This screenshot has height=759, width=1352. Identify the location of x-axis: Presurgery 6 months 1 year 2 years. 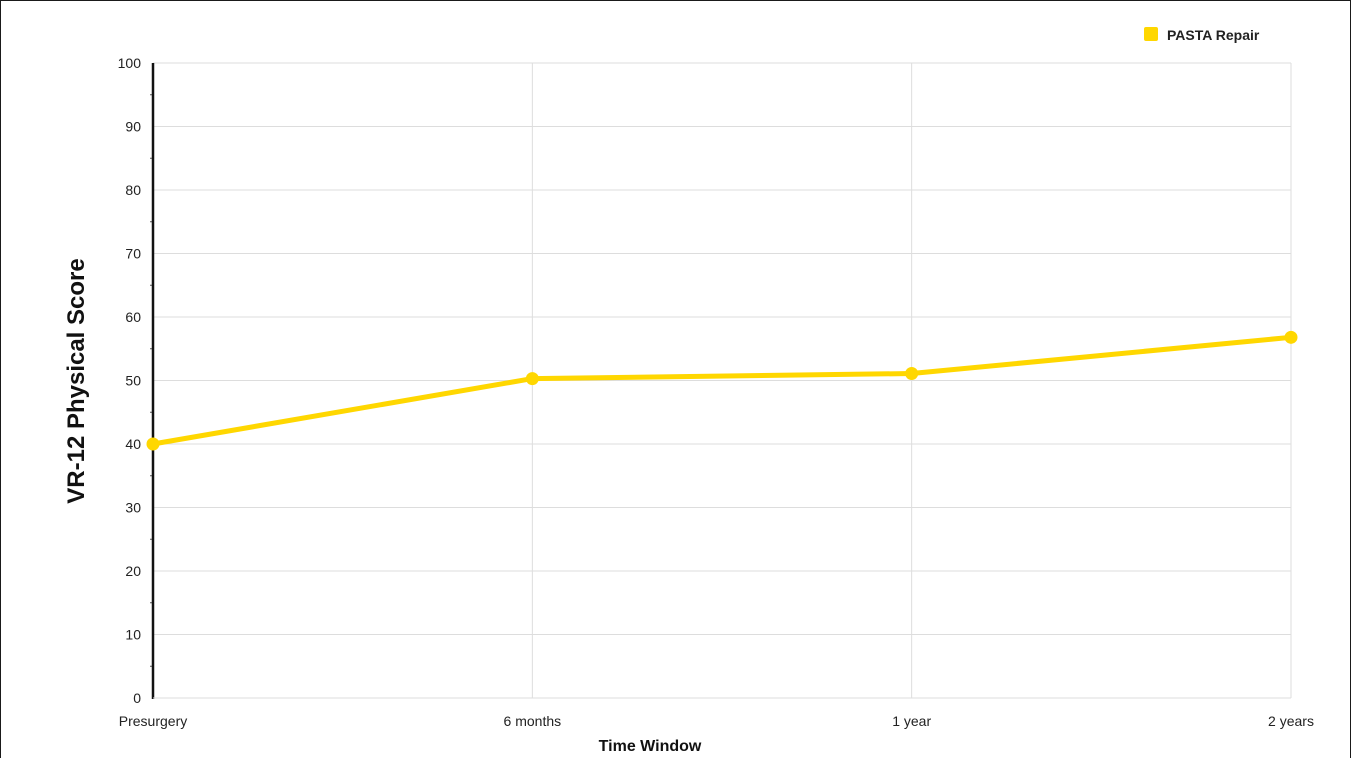
(716, 713).